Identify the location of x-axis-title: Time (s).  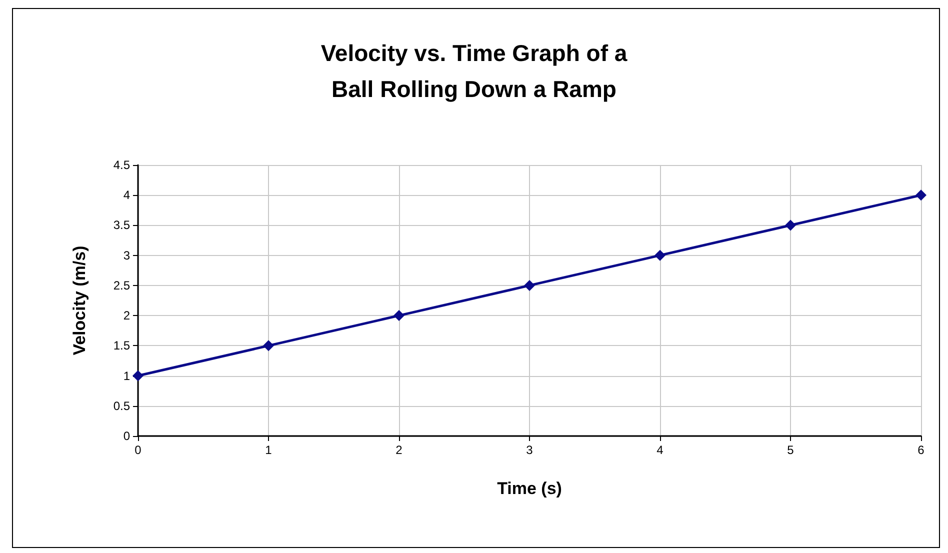
(529, 488).